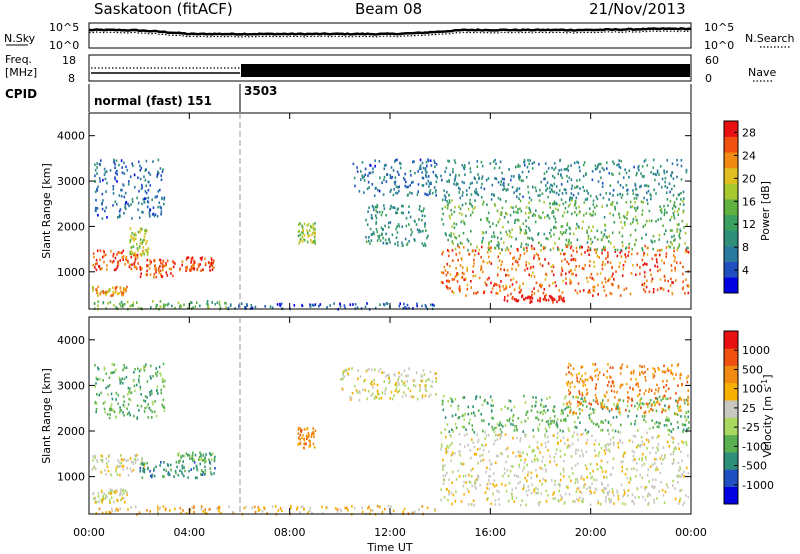  I want to click on cpid-segment-2: 3503, so click(260, 91).